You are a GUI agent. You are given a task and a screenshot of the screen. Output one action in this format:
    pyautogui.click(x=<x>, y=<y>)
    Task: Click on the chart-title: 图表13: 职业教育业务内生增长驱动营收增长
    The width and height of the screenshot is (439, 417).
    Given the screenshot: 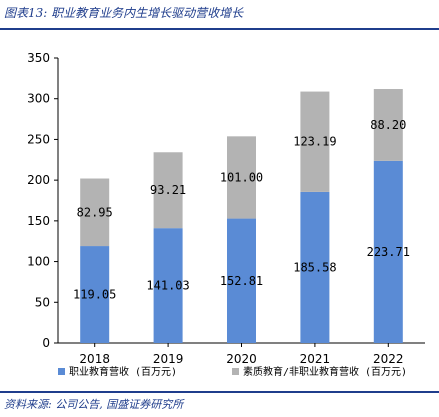 What is the action you would take?
    pyautogui.click(x=124, y=13)
    